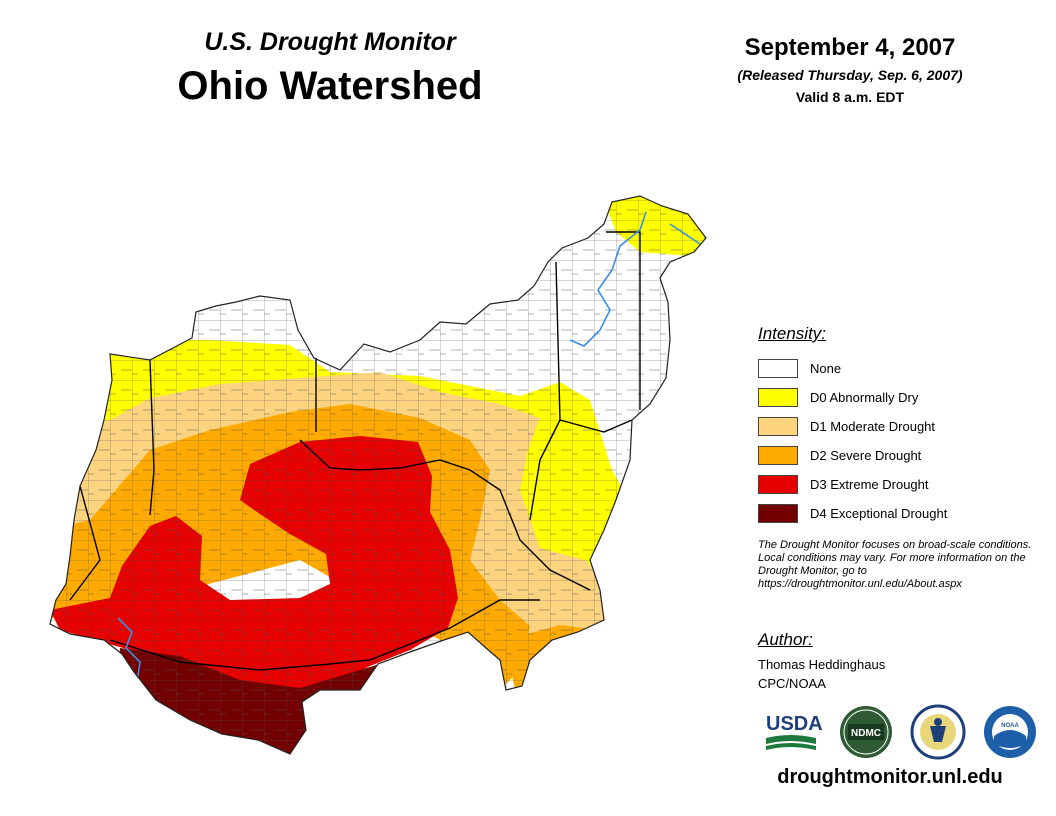 This screenshot has width=1056, height=816. What do you see at coordinates (785, 639) in the screenshot?
I see `author-heading: Author:` at bounding box center [785, 639].